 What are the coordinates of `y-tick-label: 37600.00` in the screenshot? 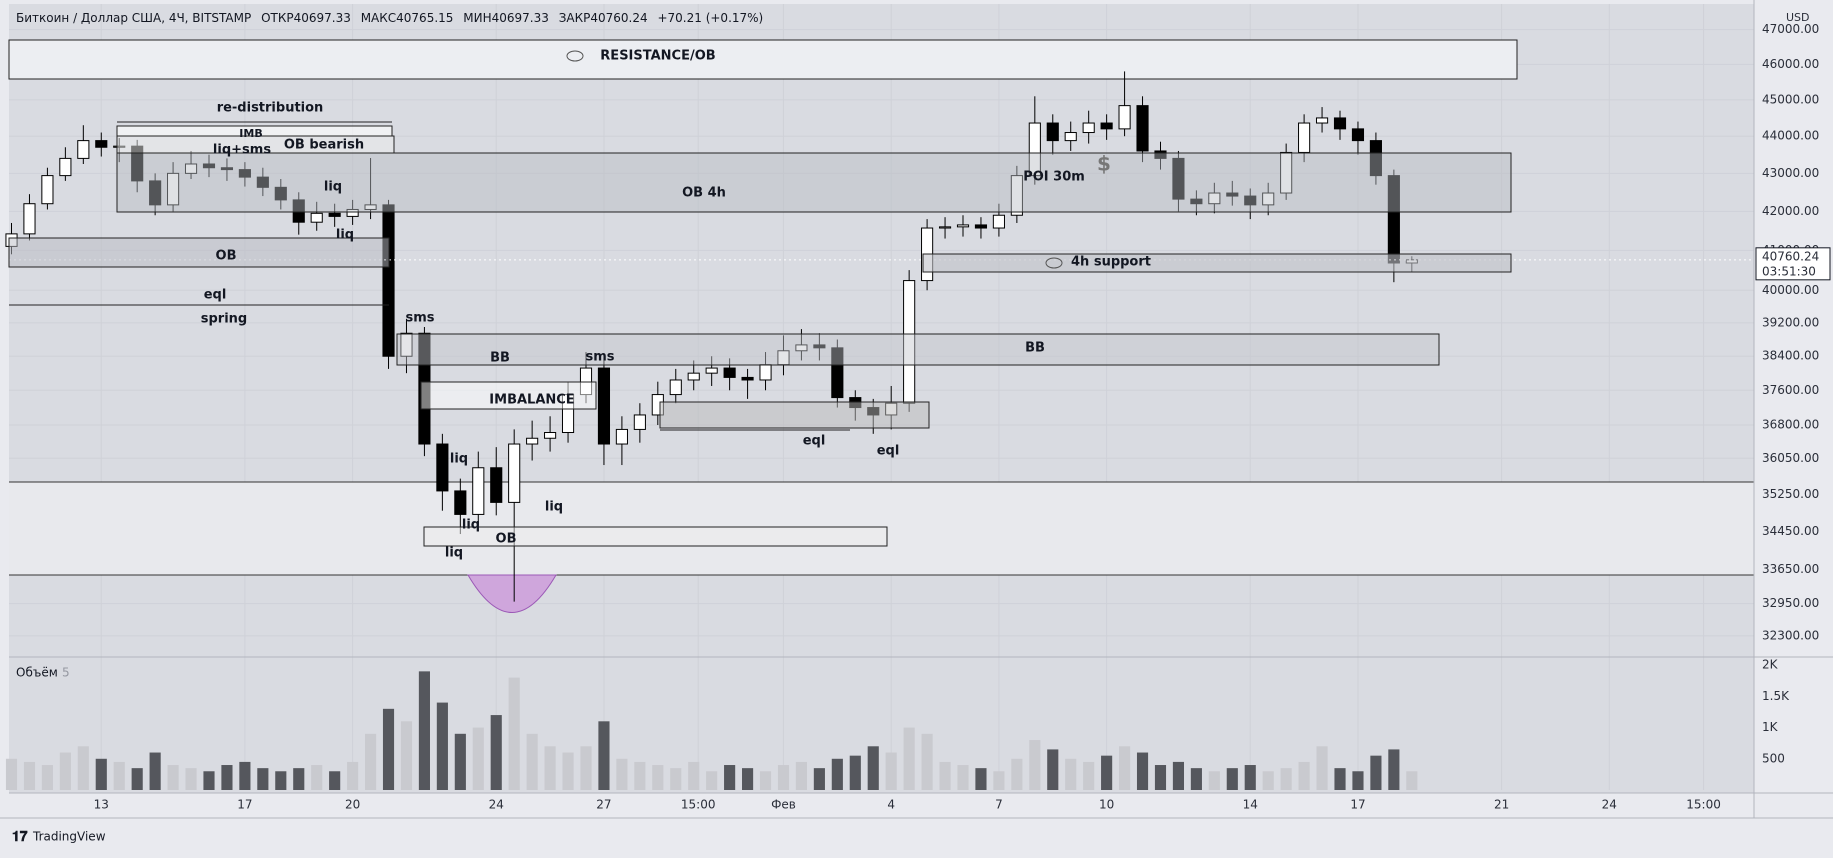 It's located at (1790, 390).